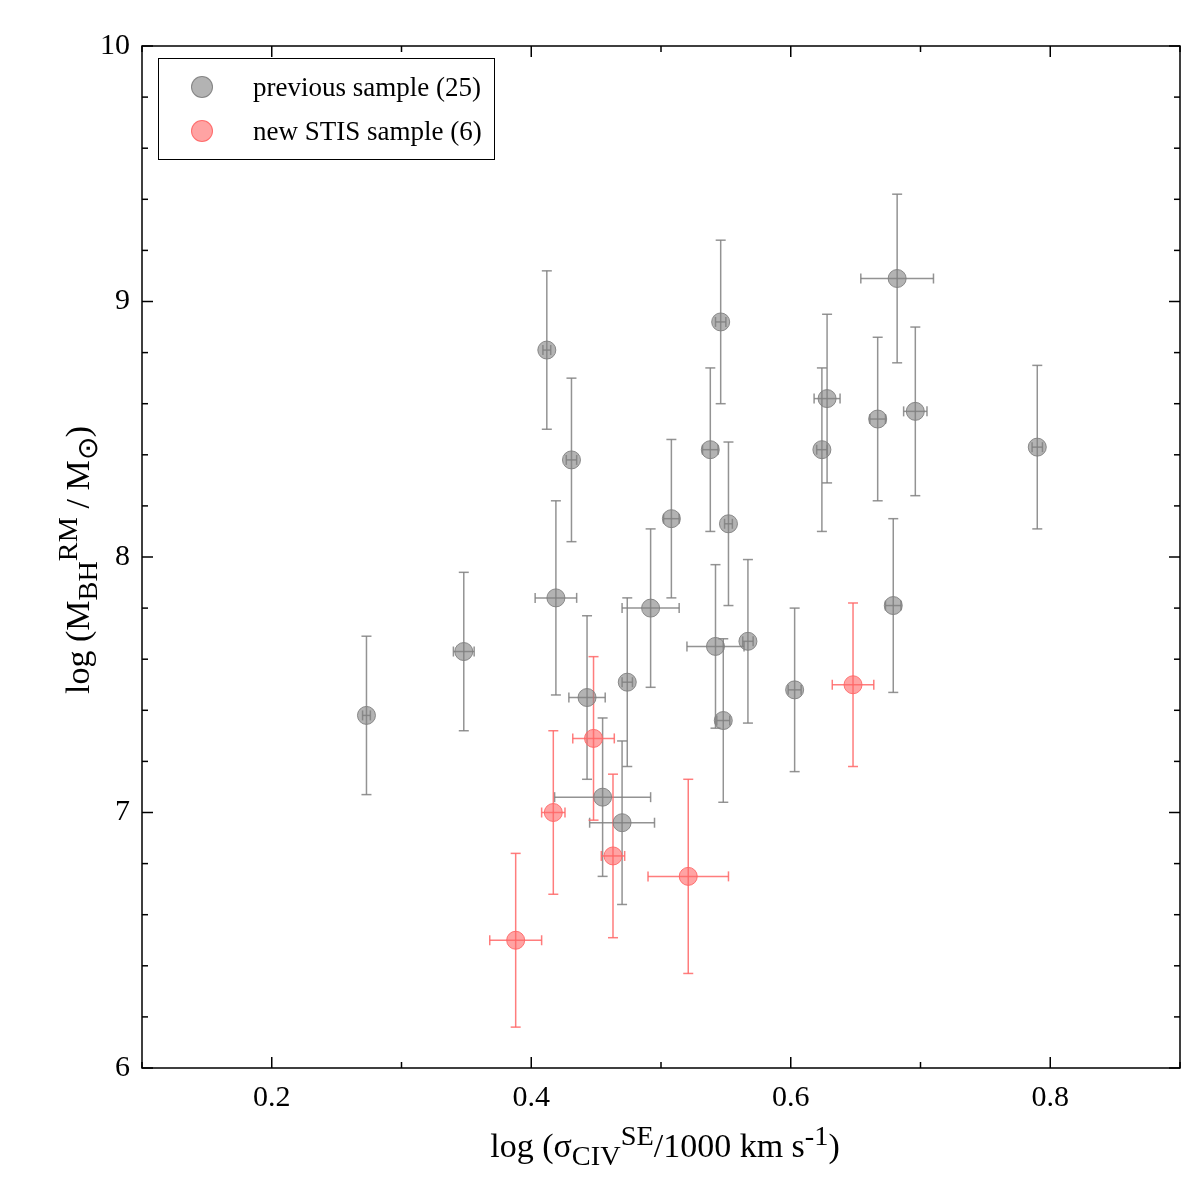  What do you see at coordinates (122, 810) in the screenshot?
I see `y-tick-label: 7` at bounding box center [122, 810].